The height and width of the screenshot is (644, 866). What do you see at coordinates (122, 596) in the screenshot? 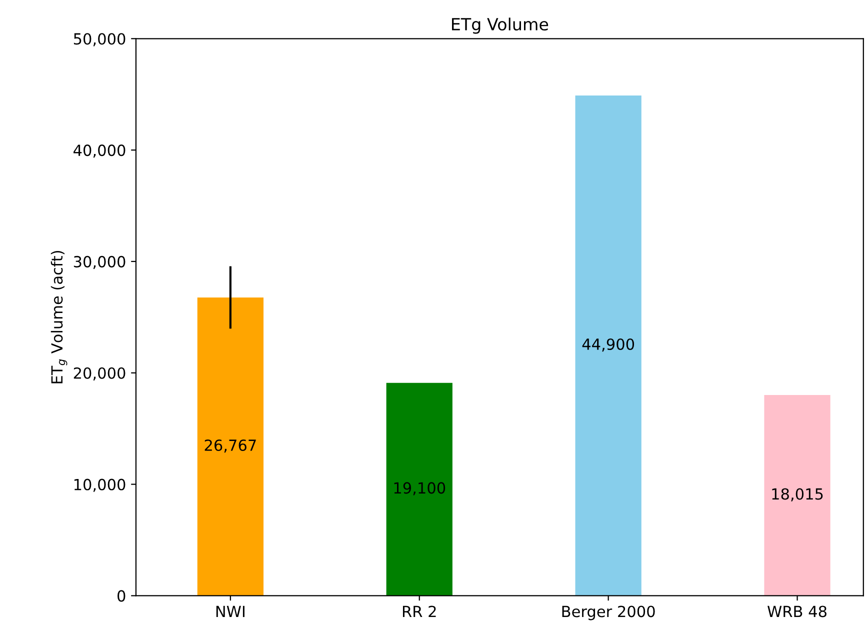
I see `y-tick-label: 0` at bounding box center [122, 596].